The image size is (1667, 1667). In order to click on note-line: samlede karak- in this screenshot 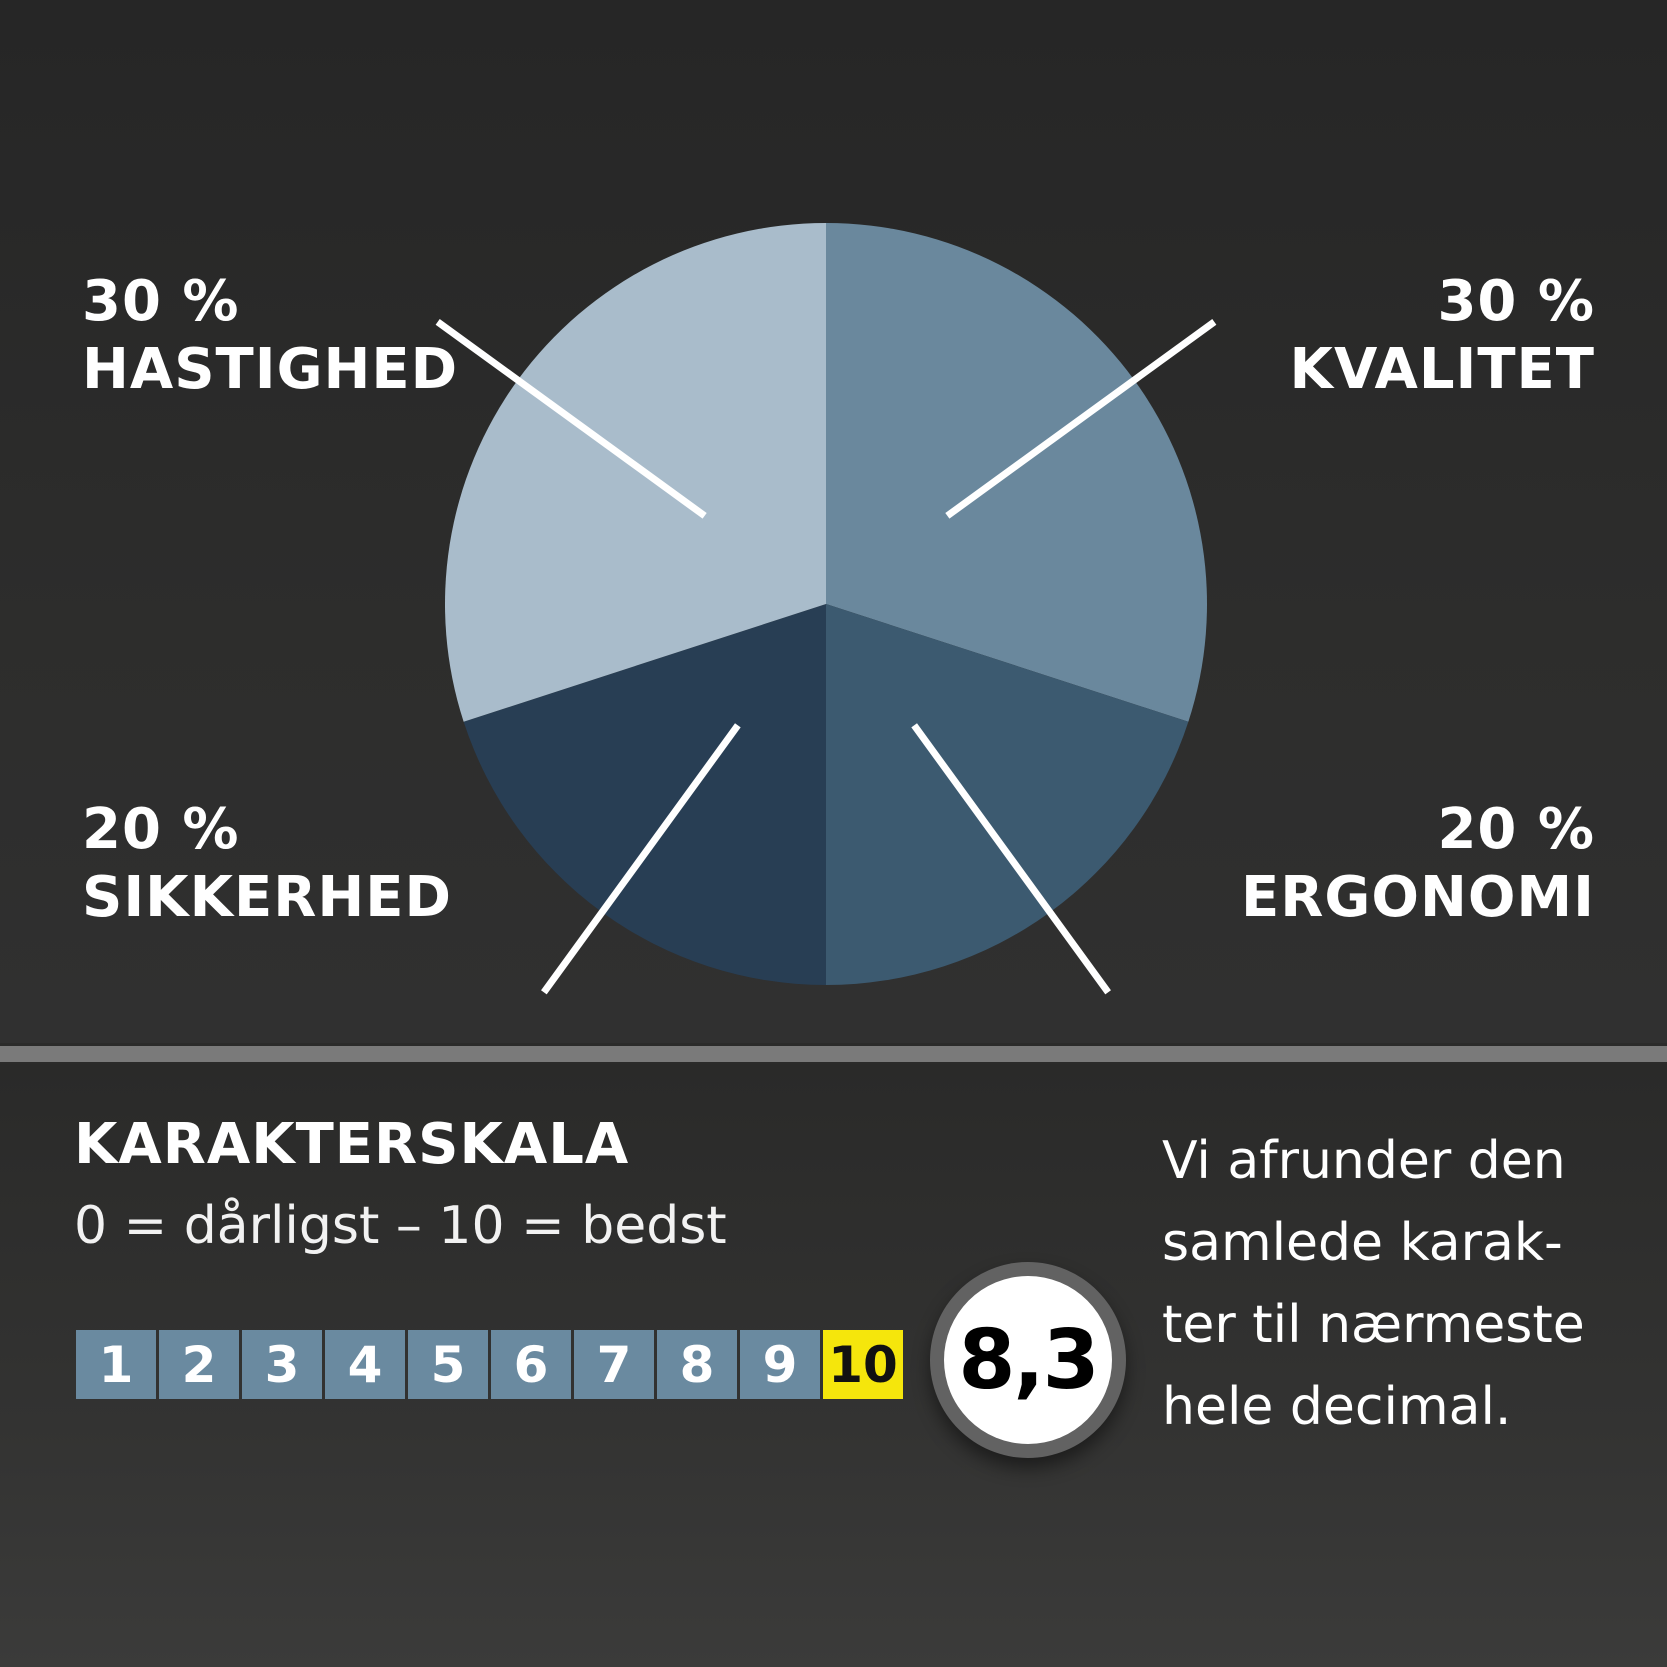, I will do `click(1362, 1243)`.